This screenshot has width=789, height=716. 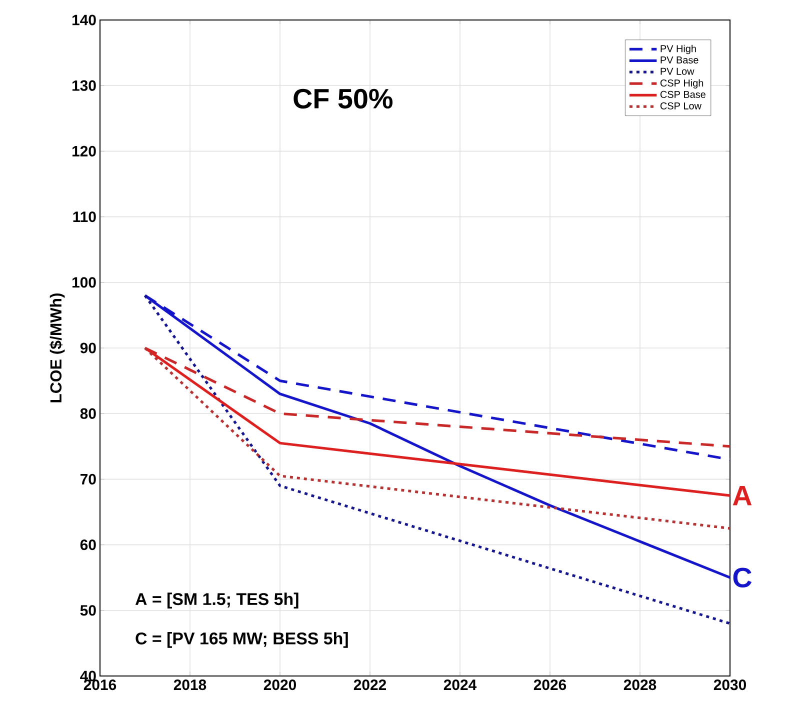 What do you see at coordinates (216, 600) in the screenshot?
I see `annotation: A = [SM 1.5; TES 5h]` at bounding box center [216, 600].